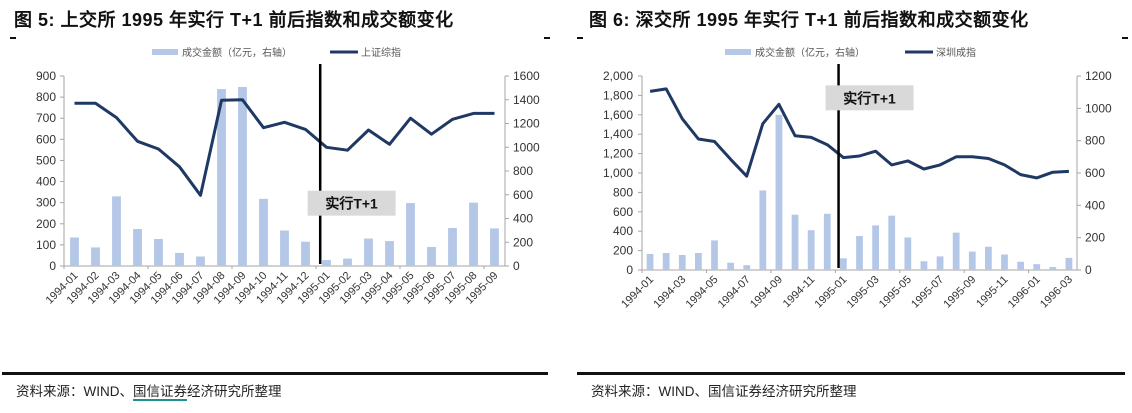  What do you see at coordinates (46, 76) in the screenshot?
I see `left-axis-tick-label: 900` at bounding box center [46, 76].